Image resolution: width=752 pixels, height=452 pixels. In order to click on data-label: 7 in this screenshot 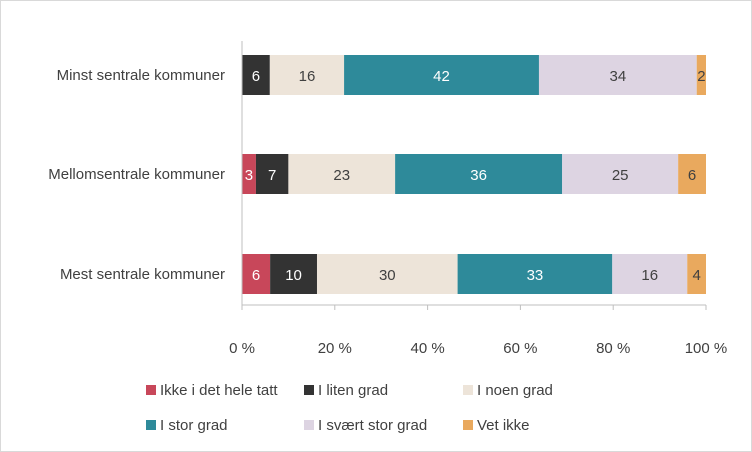, I will do `click(272, 175)`.